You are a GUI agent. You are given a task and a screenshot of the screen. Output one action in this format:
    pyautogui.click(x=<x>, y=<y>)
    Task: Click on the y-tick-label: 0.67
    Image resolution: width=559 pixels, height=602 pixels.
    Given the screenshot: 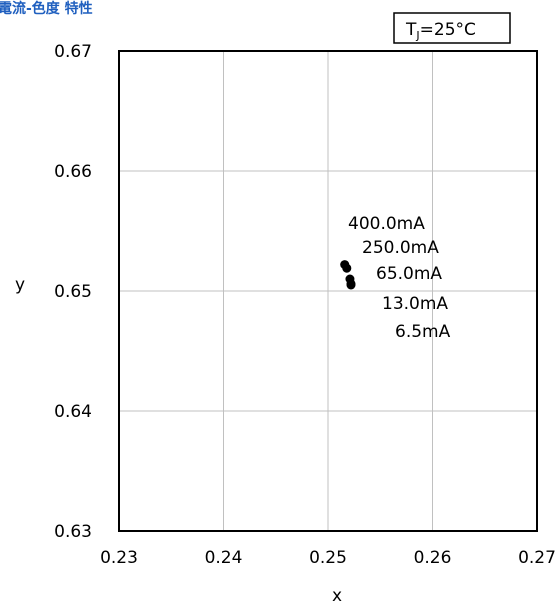 What is the action you would take?
    pyautogui.click(x=73, y=52)
    